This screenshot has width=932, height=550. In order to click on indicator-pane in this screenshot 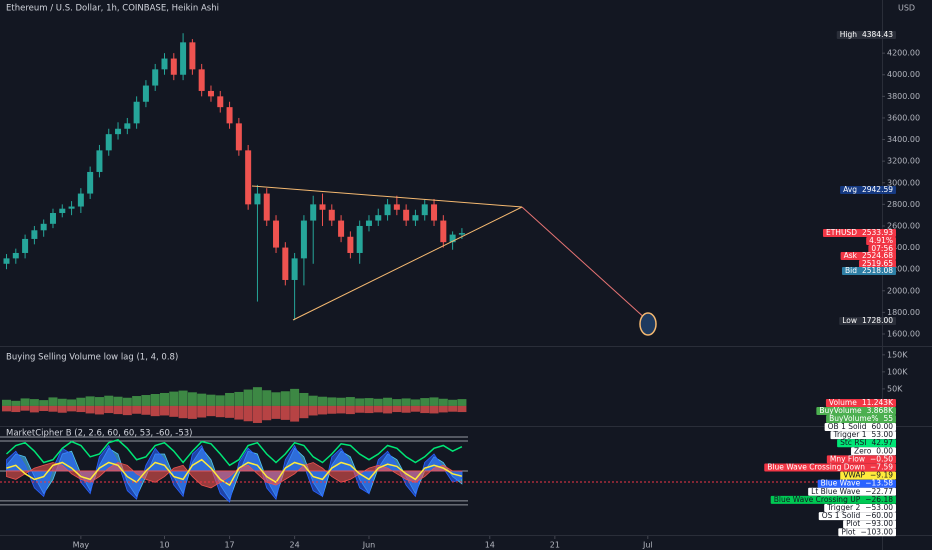, I will do `click(234, 471)`.